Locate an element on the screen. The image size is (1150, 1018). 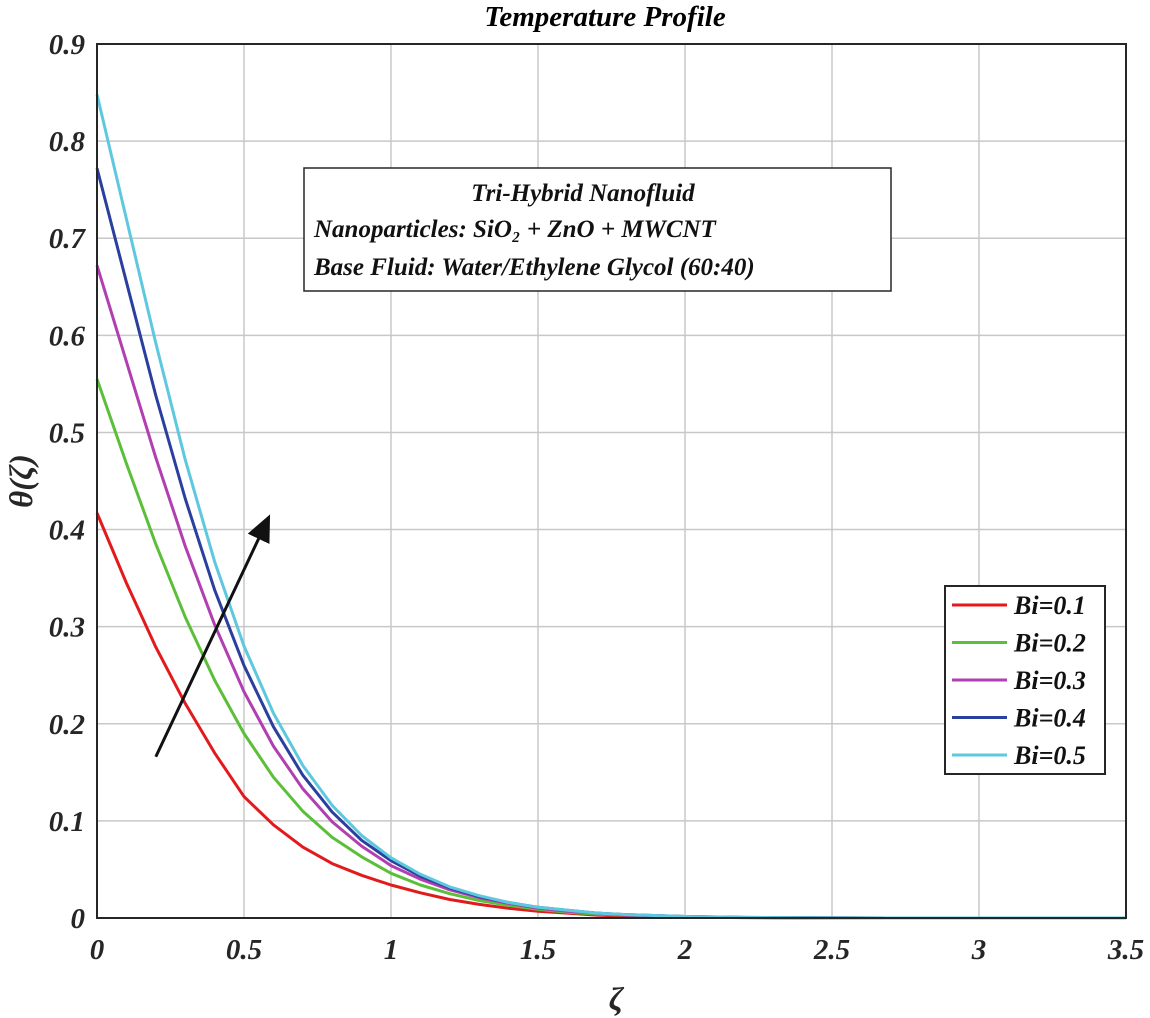
x-tick-label: 1.5 is located at coordinates (538, 950).